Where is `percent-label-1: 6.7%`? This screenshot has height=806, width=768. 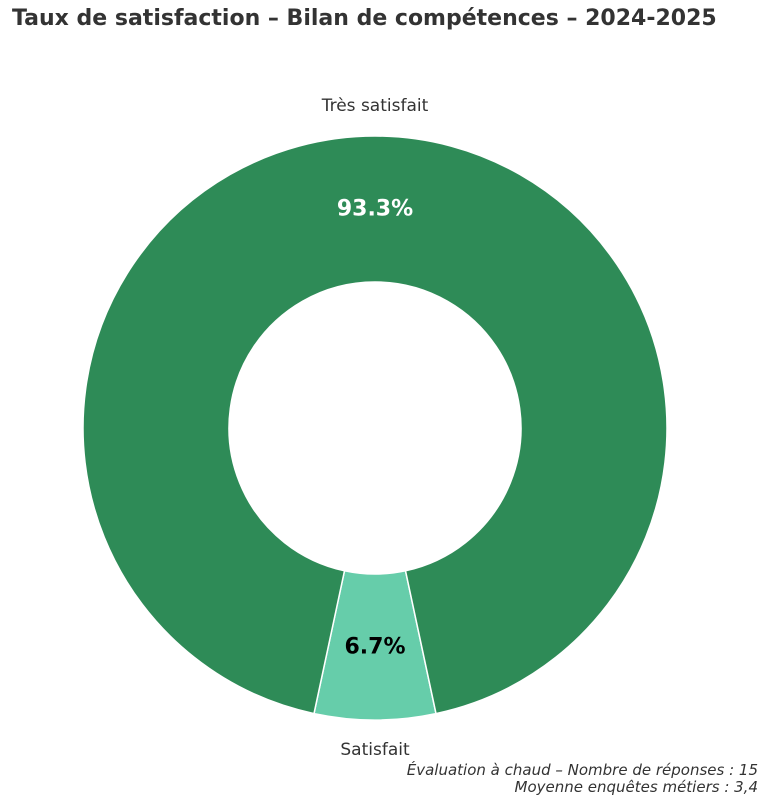
percent-label-1: 6.7% is located at coordinates (374, 647).